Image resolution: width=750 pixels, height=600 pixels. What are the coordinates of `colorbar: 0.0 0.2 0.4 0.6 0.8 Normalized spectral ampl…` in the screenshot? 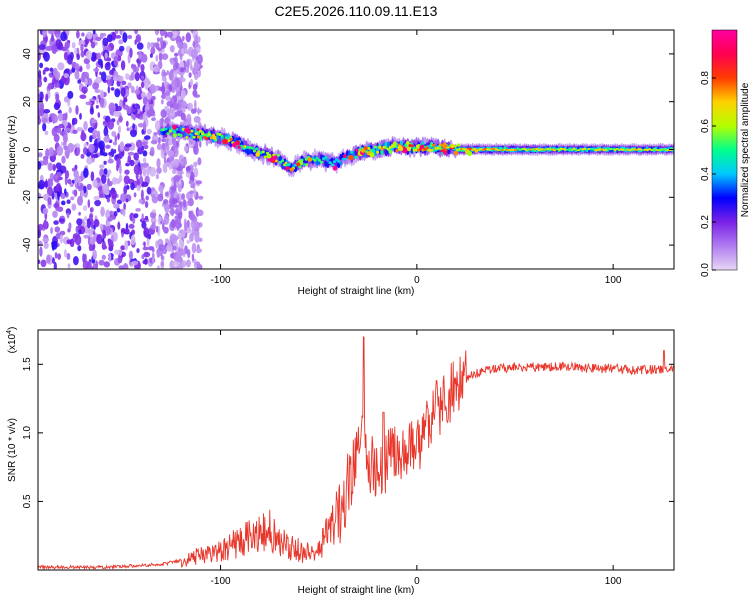 It's located at (725, 153).